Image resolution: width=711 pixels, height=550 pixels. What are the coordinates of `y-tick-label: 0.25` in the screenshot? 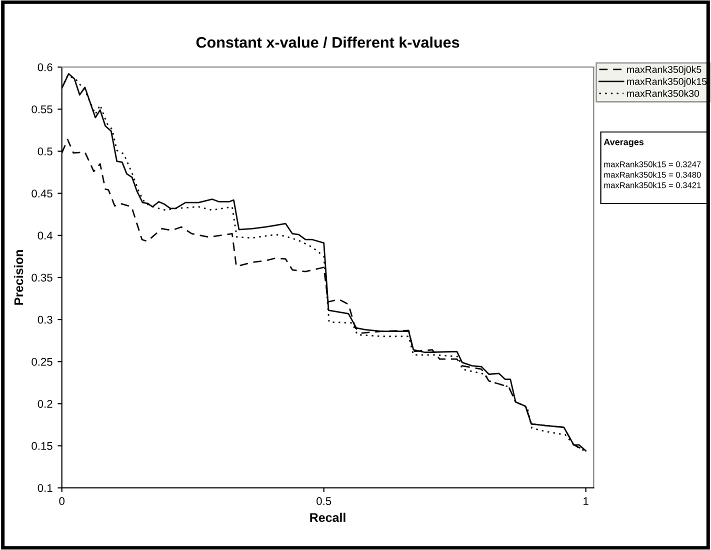 It's located at (42, 362).